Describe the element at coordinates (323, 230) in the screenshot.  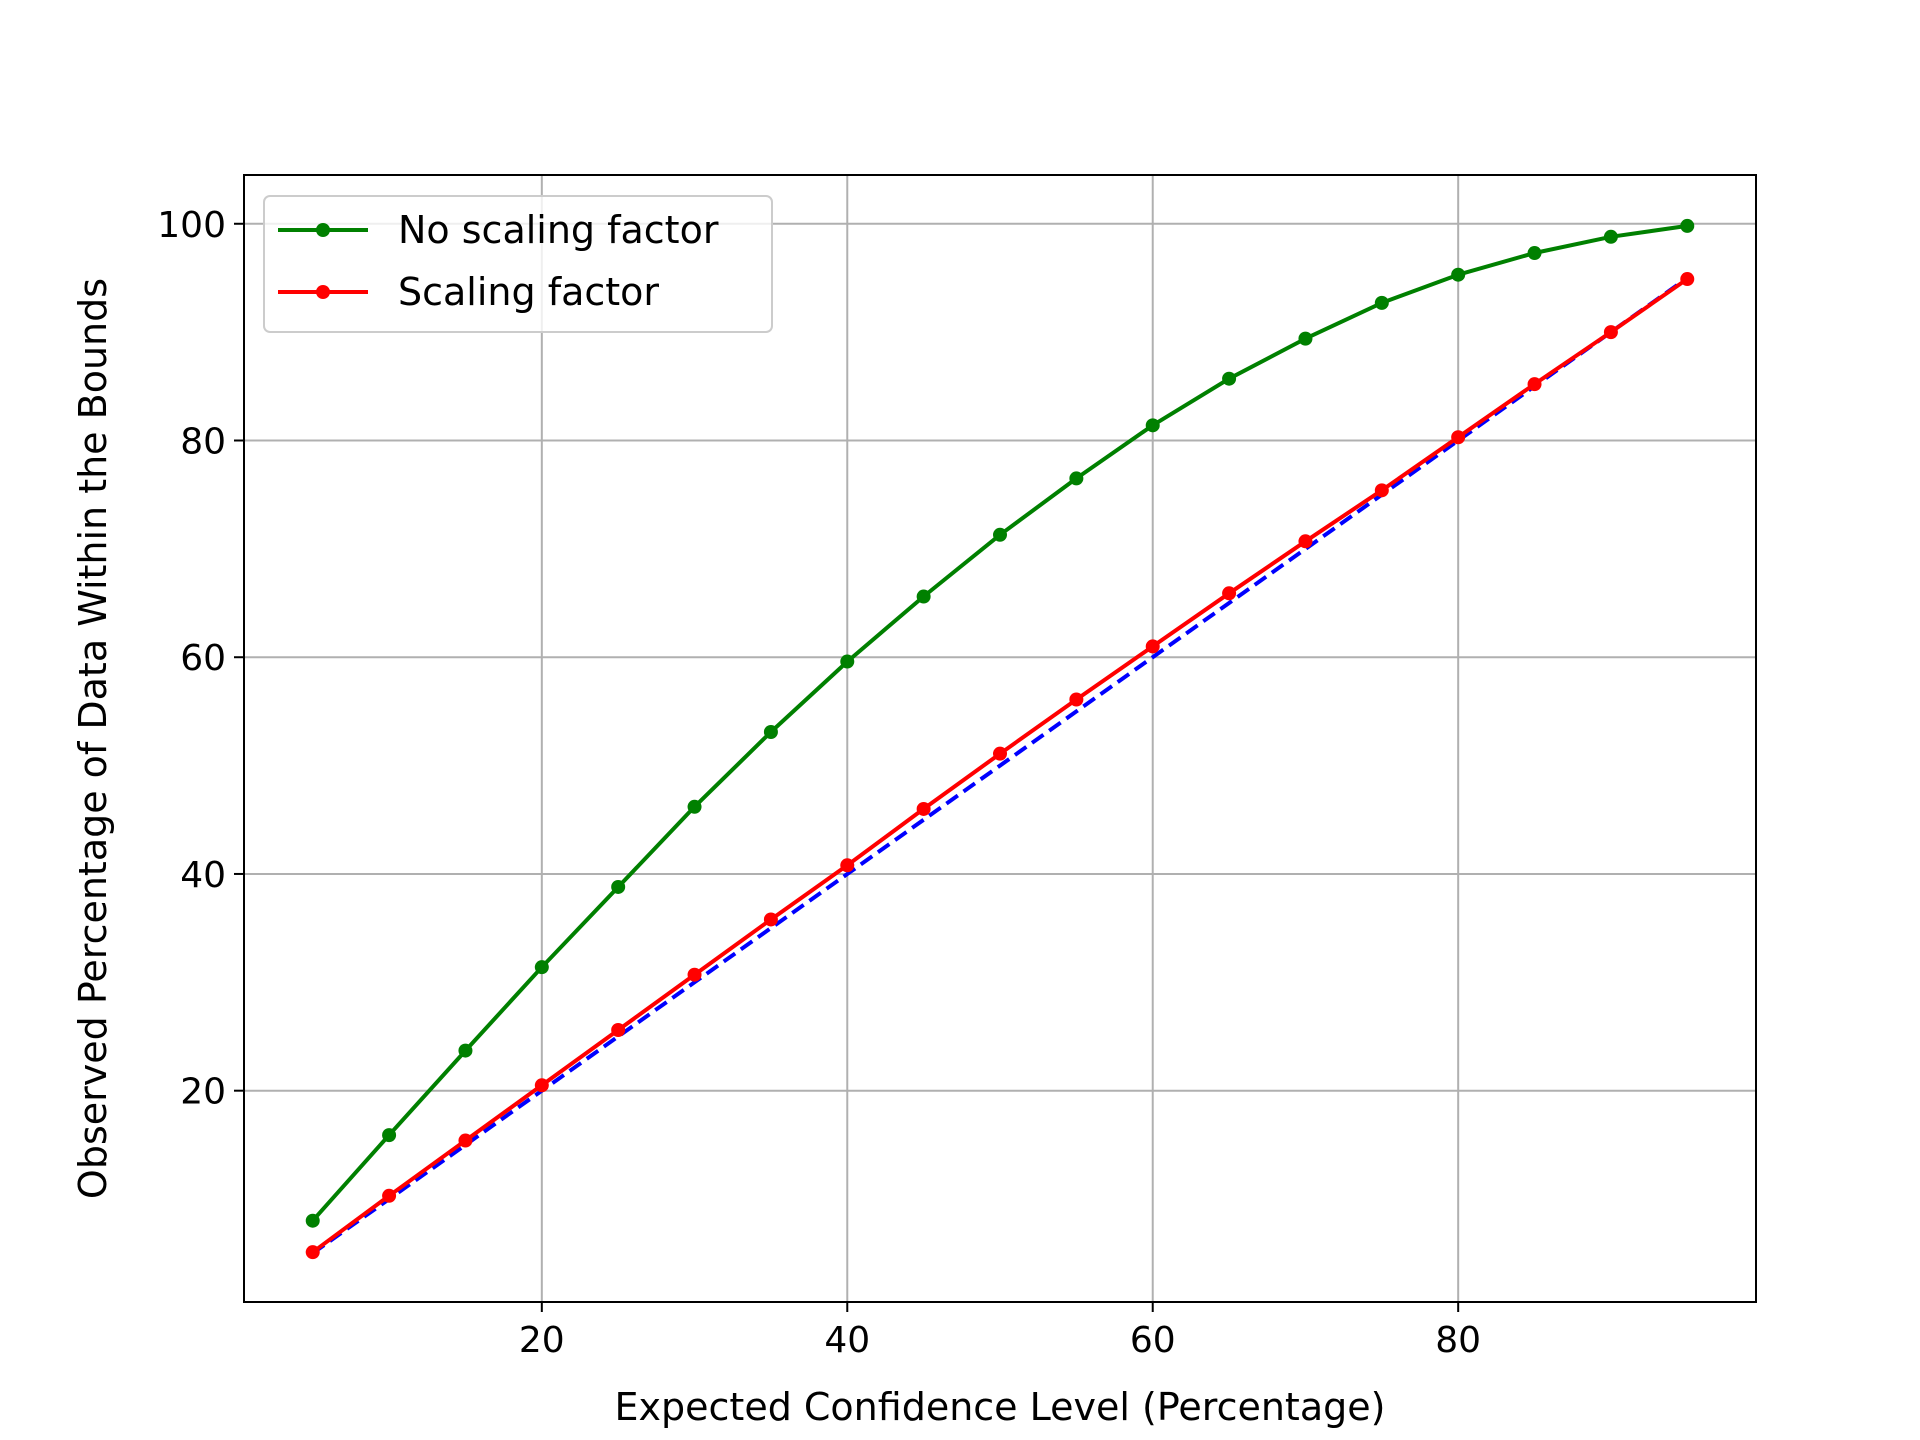
I see `legend-marker-no-scaling-factor` at that location.